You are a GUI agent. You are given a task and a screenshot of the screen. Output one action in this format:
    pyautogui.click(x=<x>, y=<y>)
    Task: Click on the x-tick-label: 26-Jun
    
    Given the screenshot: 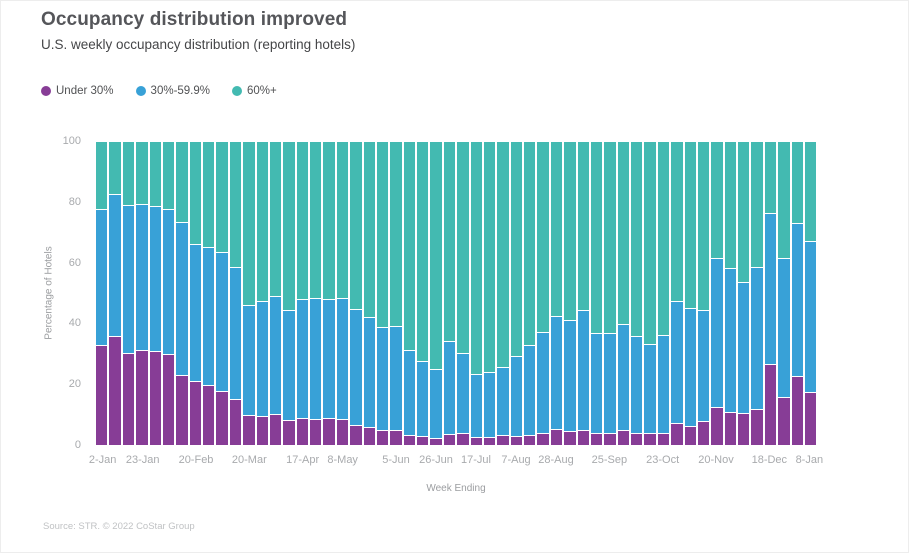 What is the action you would take?
    pyautogui.click(x=436, y=460)
    